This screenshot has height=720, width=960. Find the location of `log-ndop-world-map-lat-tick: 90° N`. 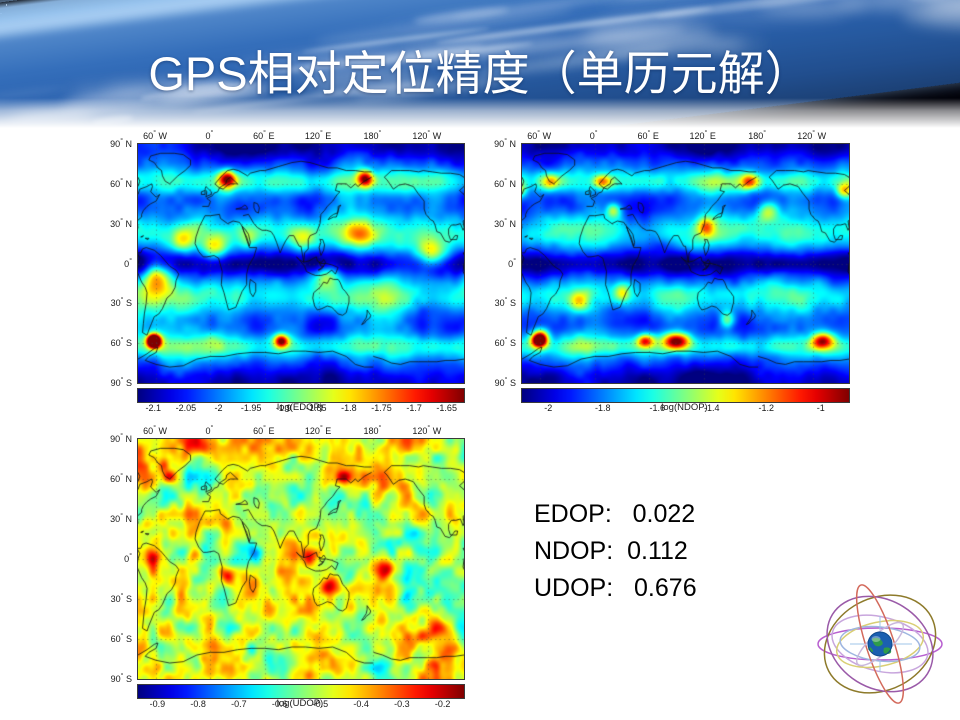

log-ndop-world-map-lat-tick: 90° N is located at coordinates (505, 143).